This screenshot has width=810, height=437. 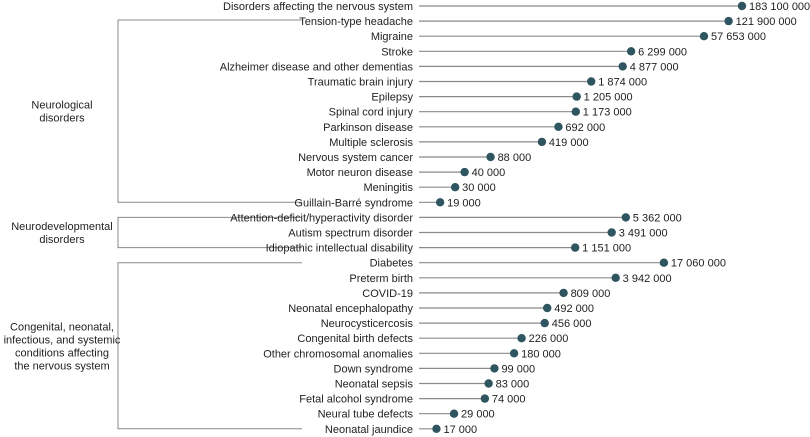 What do you see at coordinates (350, 309) in the screenshot?
I see `category-label: Neonatal encephalopathy` at bounding box center [350, 309].